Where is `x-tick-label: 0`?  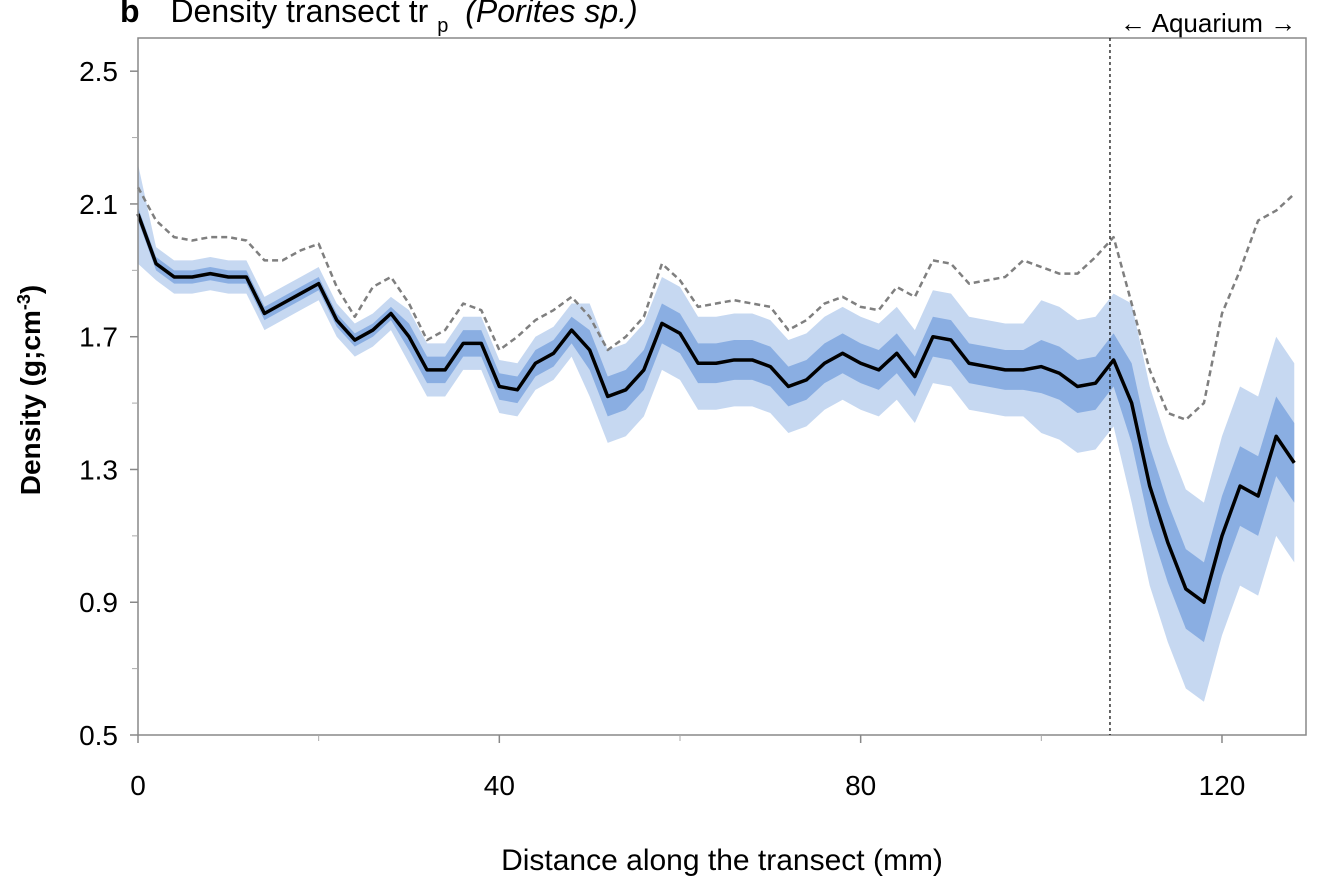 x-tick-label: 0 is located at coordinates (138, 785).